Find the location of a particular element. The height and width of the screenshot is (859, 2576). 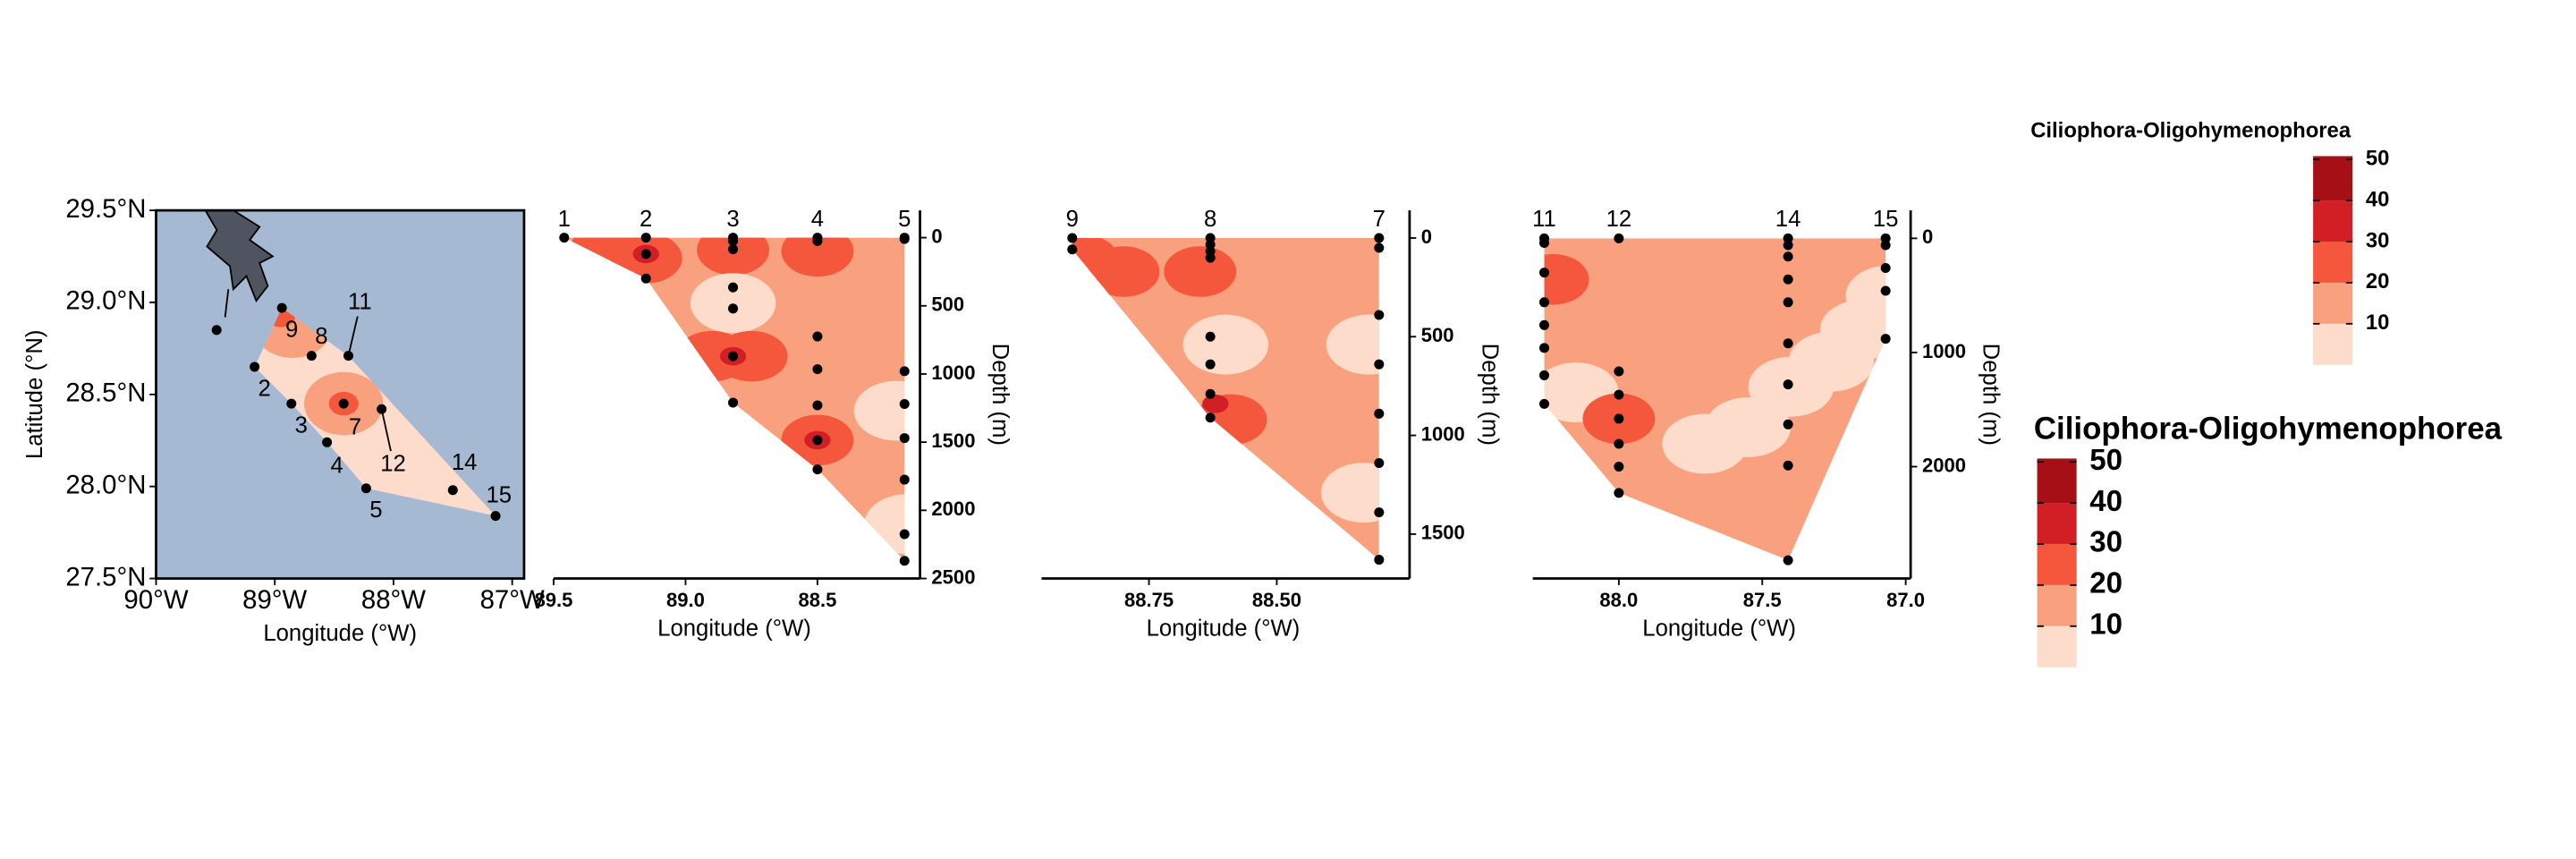

y-tick-label: 28.0°N is located at coordinates (105, 484).